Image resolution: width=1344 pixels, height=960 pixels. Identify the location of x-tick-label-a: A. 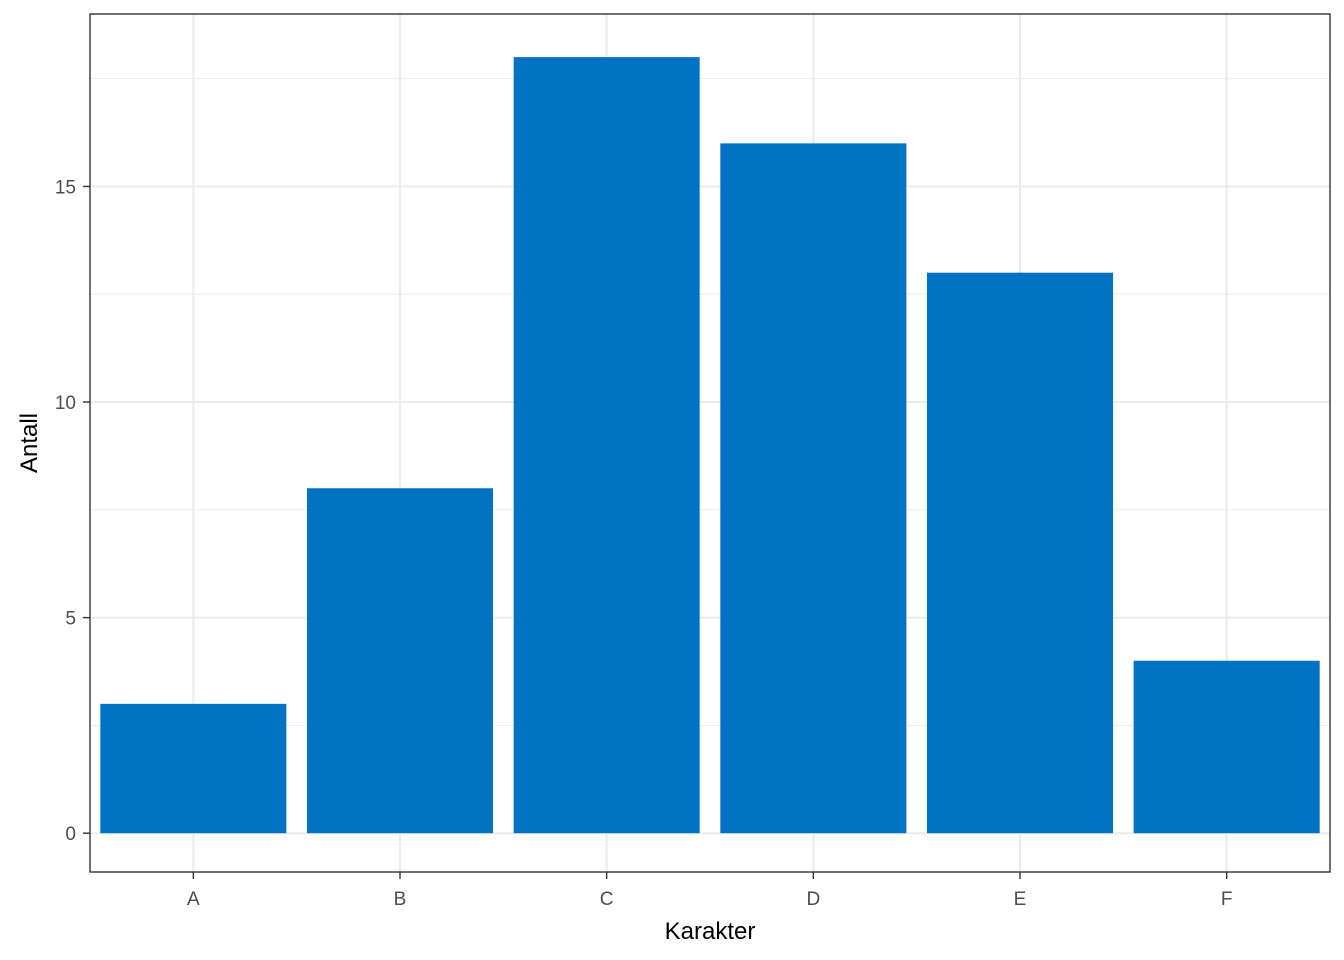
(193, 899).